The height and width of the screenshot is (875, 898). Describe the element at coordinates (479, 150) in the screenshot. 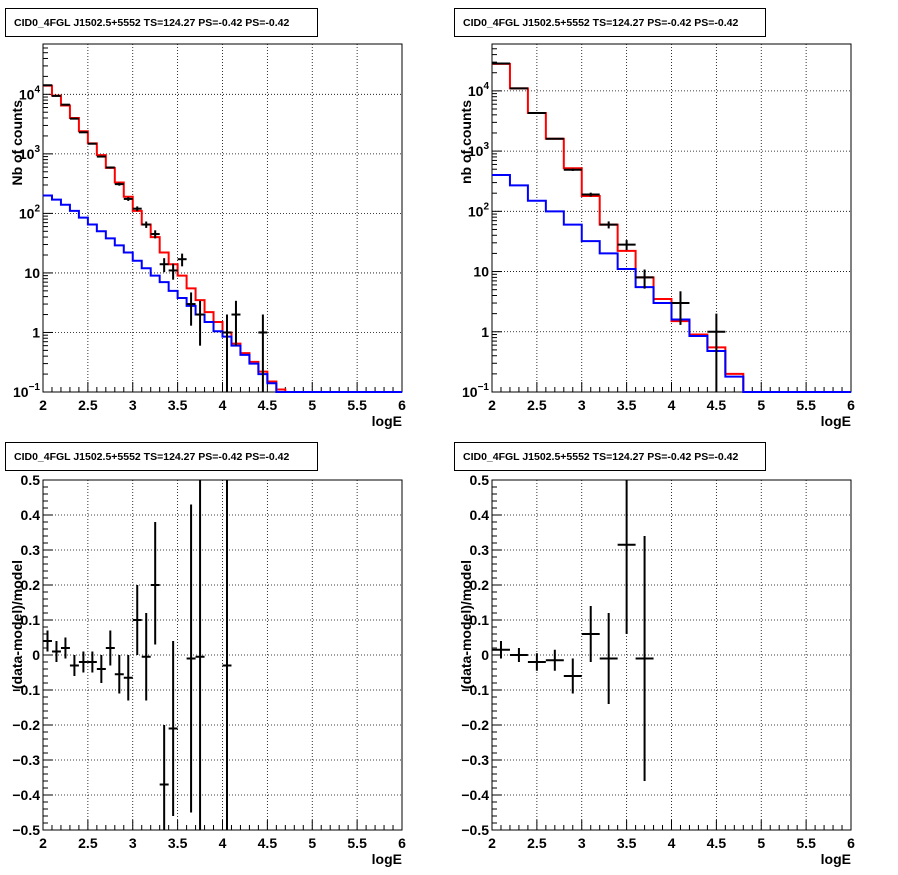

I see `y-tick-label: 10³` at that location.